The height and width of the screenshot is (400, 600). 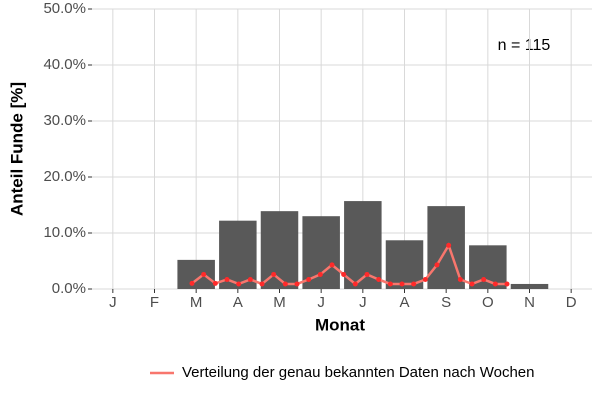 What do you see at coordinates (446, 302) in the screenshot?
I see `x-tick-label: S` at bounding box center [446, 302].